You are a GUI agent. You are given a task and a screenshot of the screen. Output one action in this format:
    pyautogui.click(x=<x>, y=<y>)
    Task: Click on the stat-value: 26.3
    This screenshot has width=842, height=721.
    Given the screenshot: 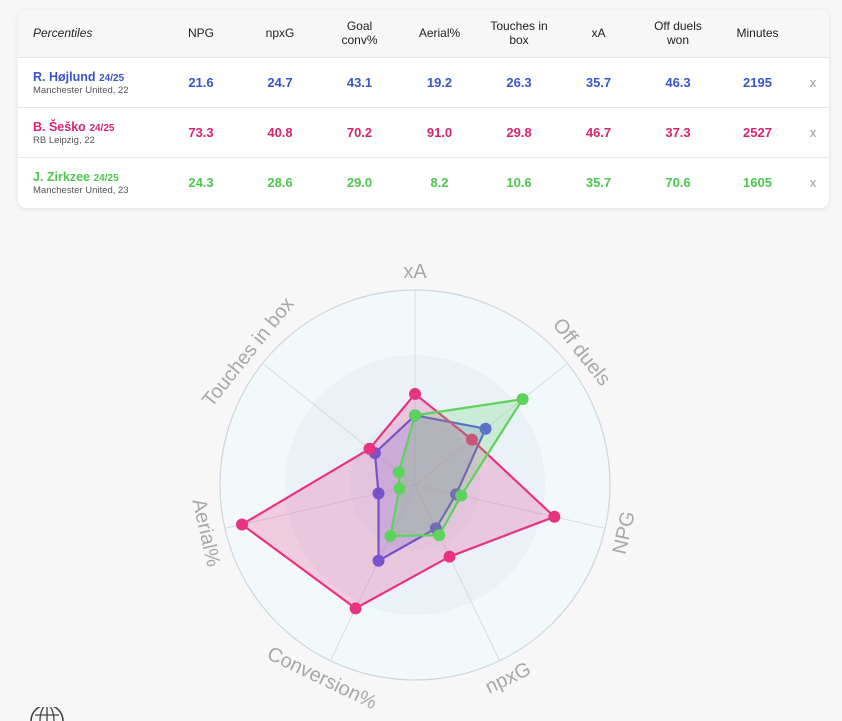 What is the action you would take?
    pyautogui.click(x=519, y=82)
    